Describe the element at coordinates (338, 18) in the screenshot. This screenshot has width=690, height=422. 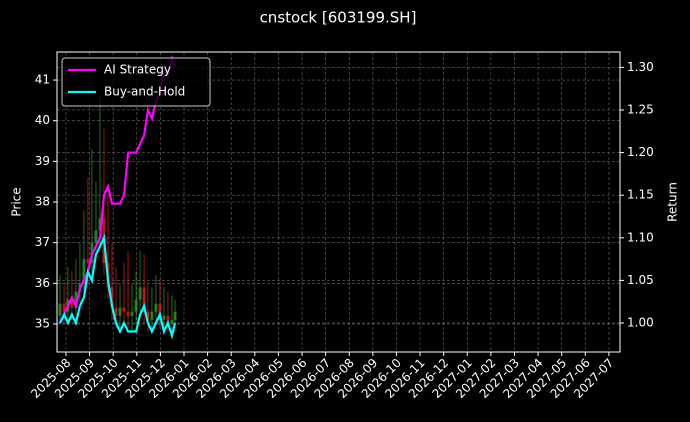
I see `chart-title: cnstock [603199.SH]` at that location.